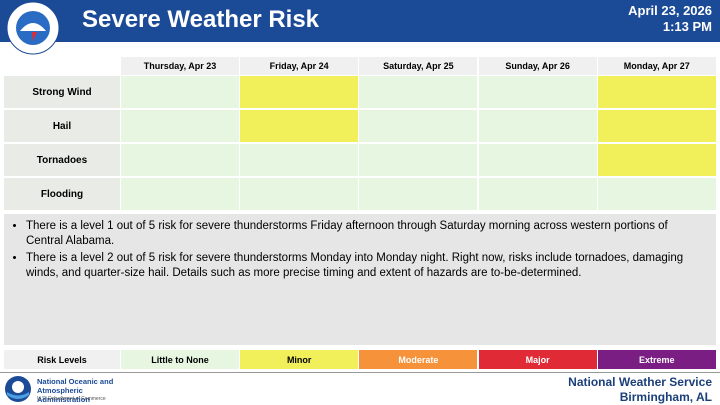 The image size is (720, 405). Describe the element at coordinates (360, 372) in the screenshot. I see `footer-rule` at that location.